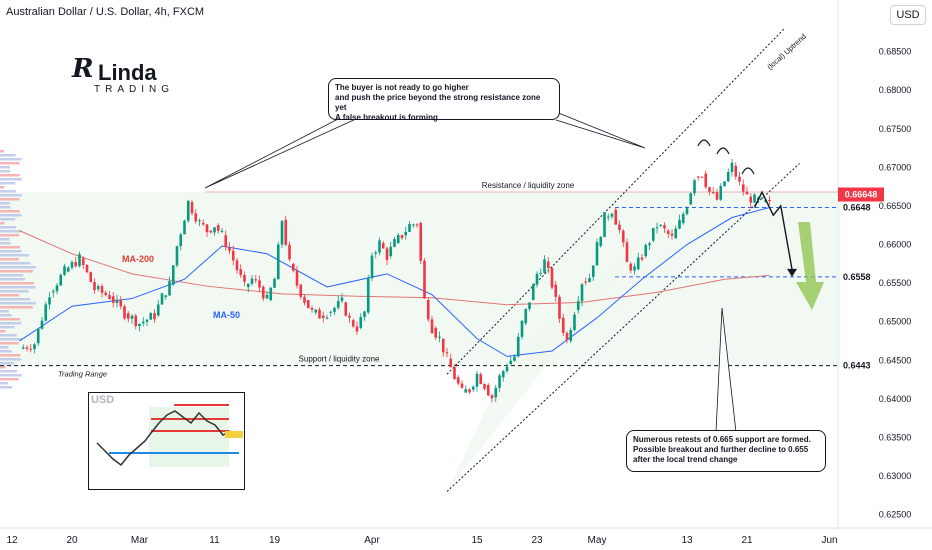 The image size is (932, 550). I want to click on ma200-label: MA-200, so click(138, 259).